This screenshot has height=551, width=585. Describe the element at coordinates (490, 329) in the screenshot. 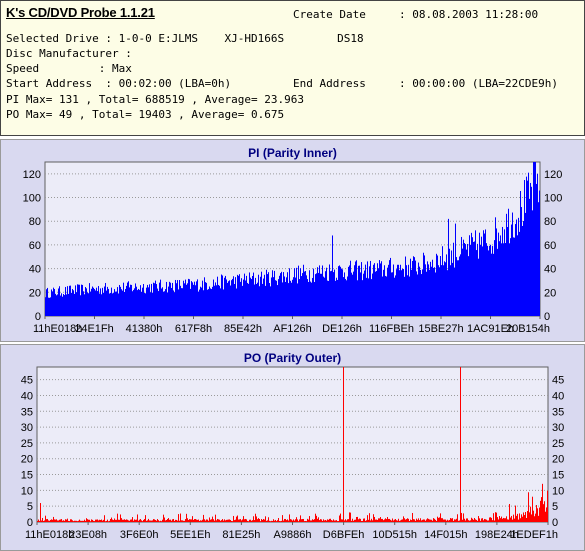

I see `x-tick-label: 1AC91Eh` at that location.